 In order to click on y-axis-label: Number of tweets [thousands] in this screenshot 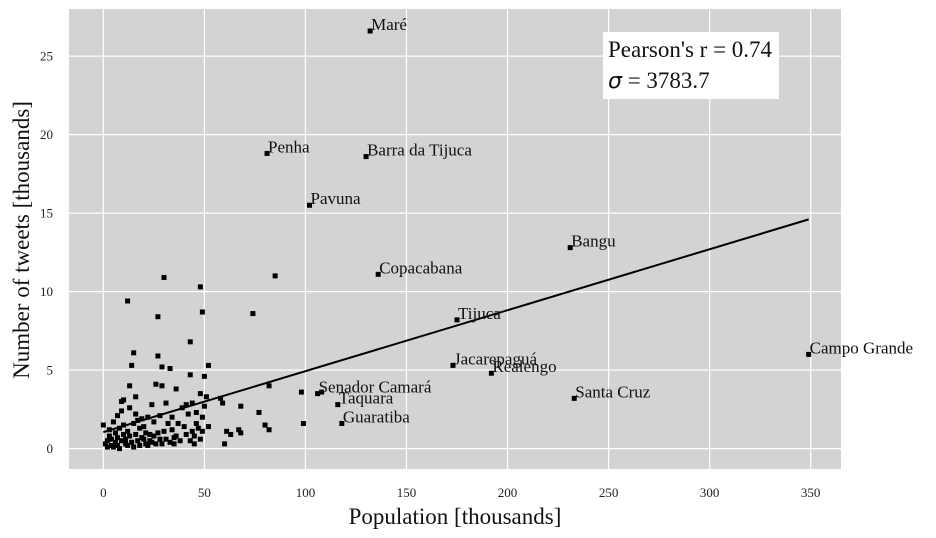, I will do `click(21, 240)`.